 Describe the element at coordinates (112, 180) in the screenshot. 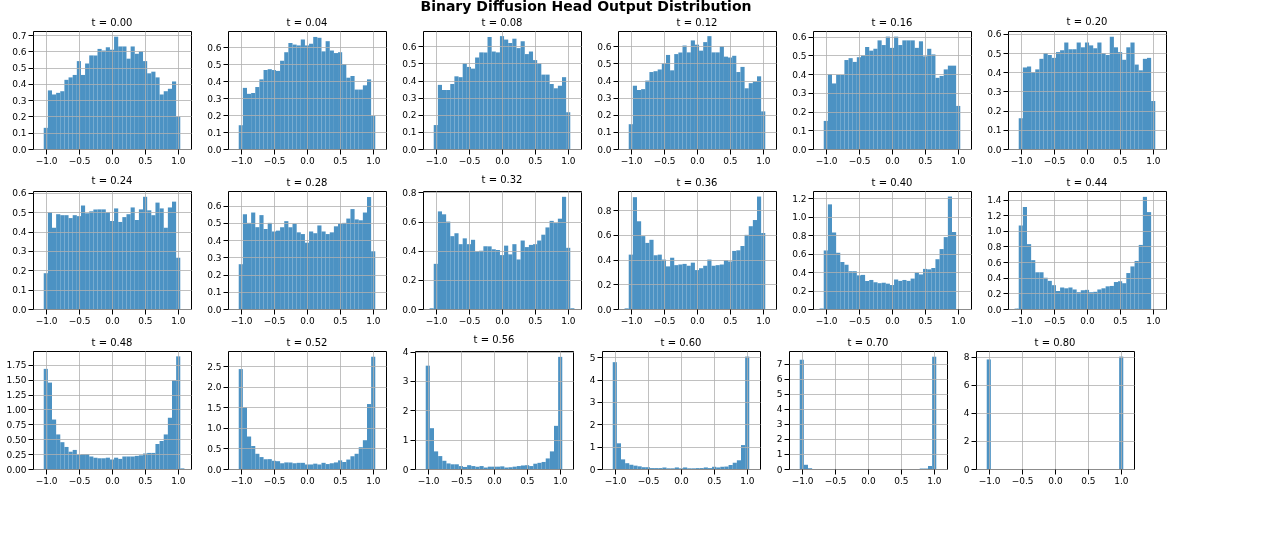

I see `chart-title: t = 0.24` at that location.